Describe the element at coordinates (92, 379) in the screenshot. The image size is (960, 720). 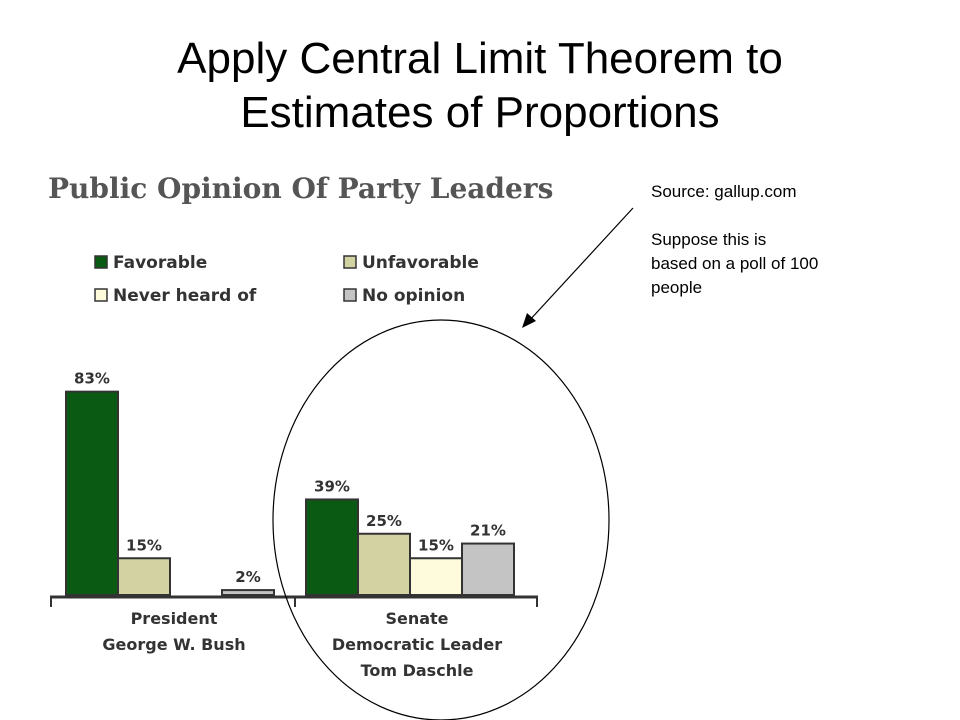
I see `data-label-president-favorable: 83%` at that location.